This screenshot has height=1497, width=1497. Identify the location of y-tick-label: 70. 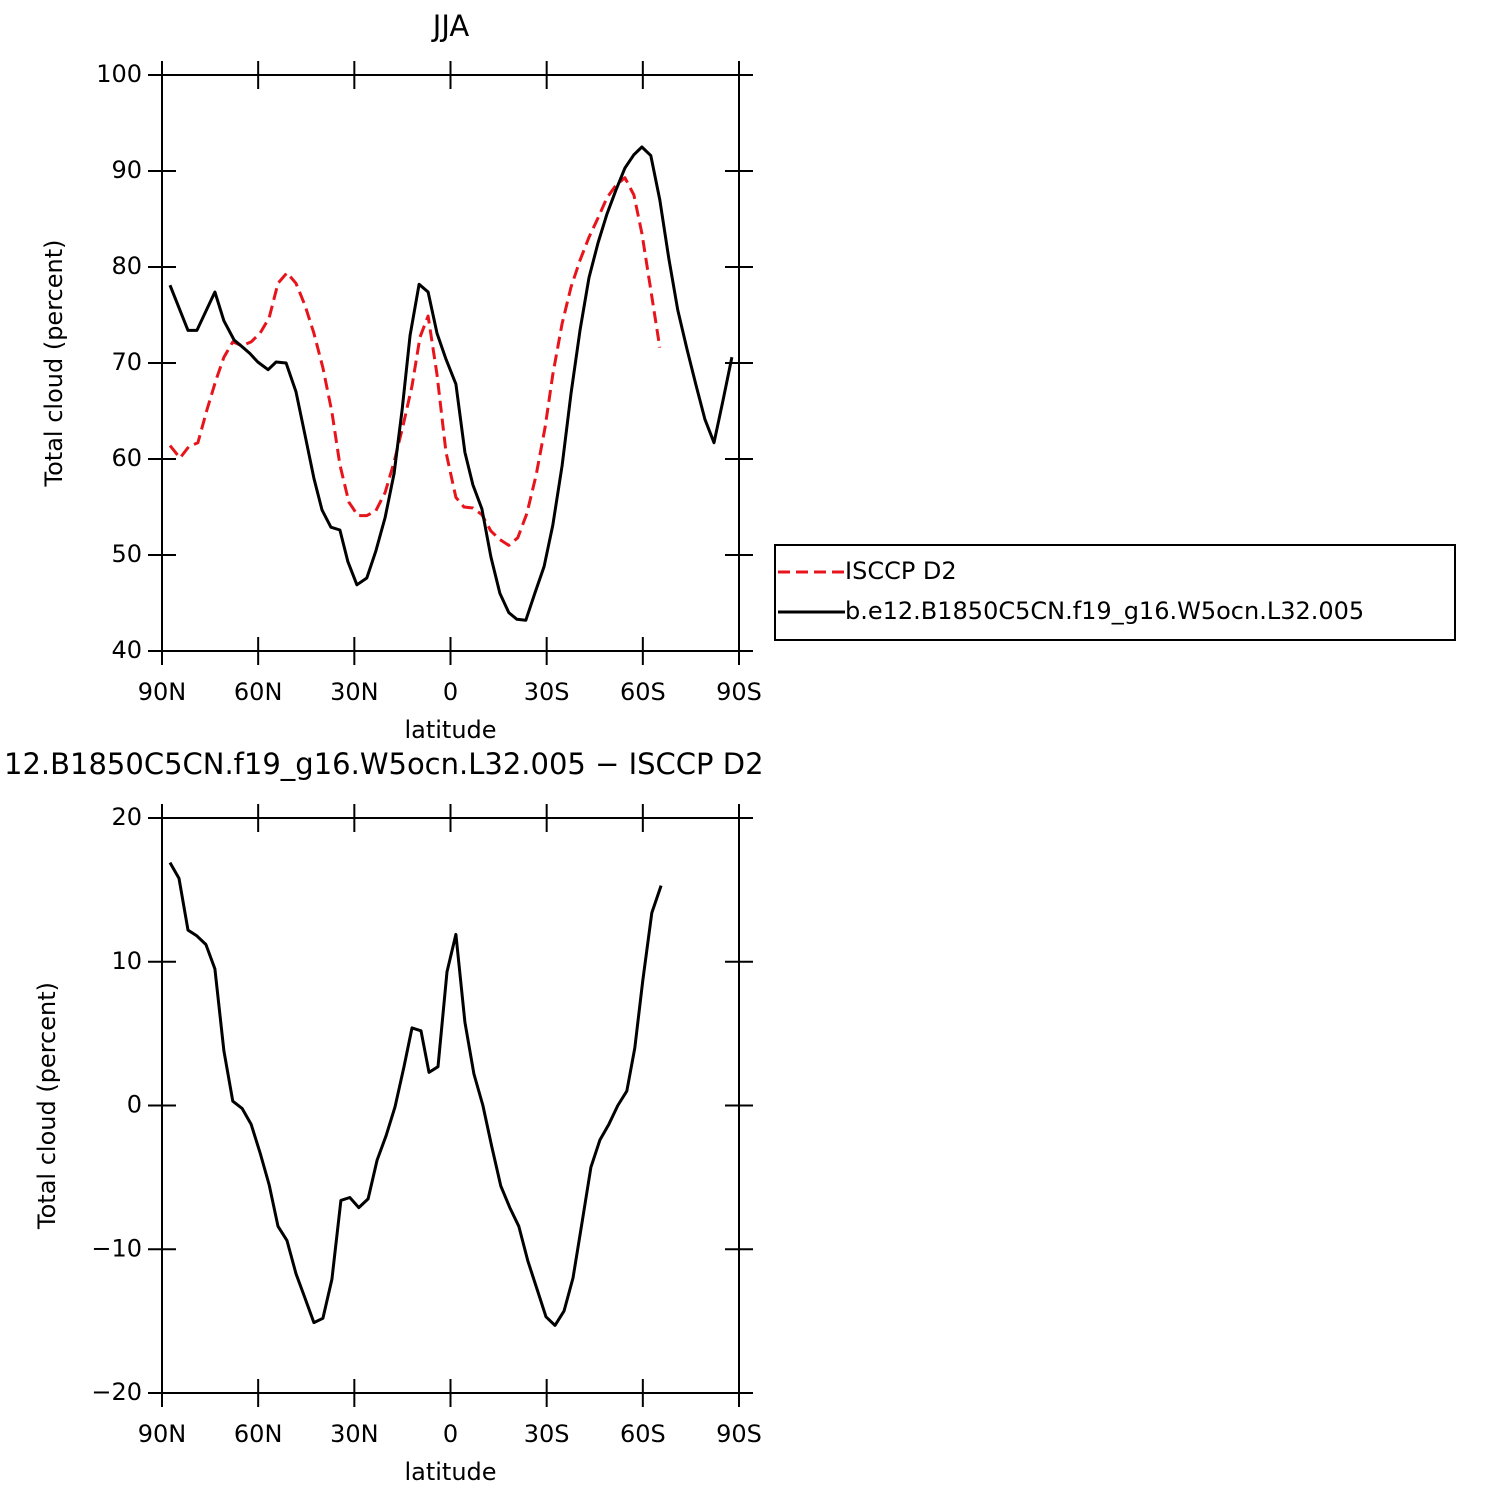
(126, 362).